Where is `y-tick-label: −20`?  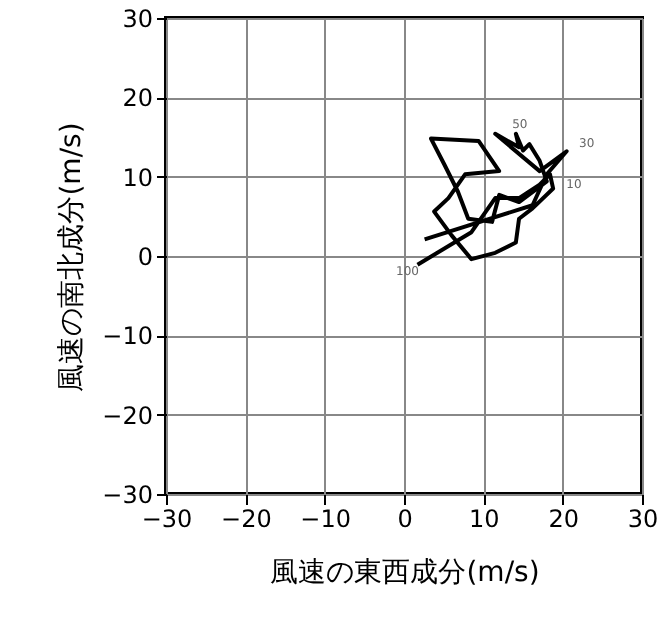 y-tick-label: −20 is located at coordinates (127, 415).